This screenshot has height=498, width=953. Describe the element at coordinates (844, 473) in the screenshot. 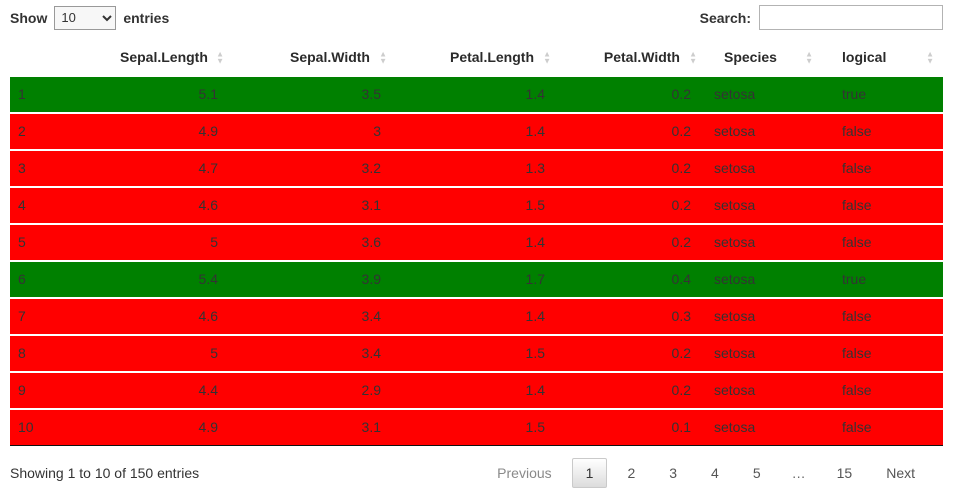

I see `pagination-page-button-15: 15` at that location.